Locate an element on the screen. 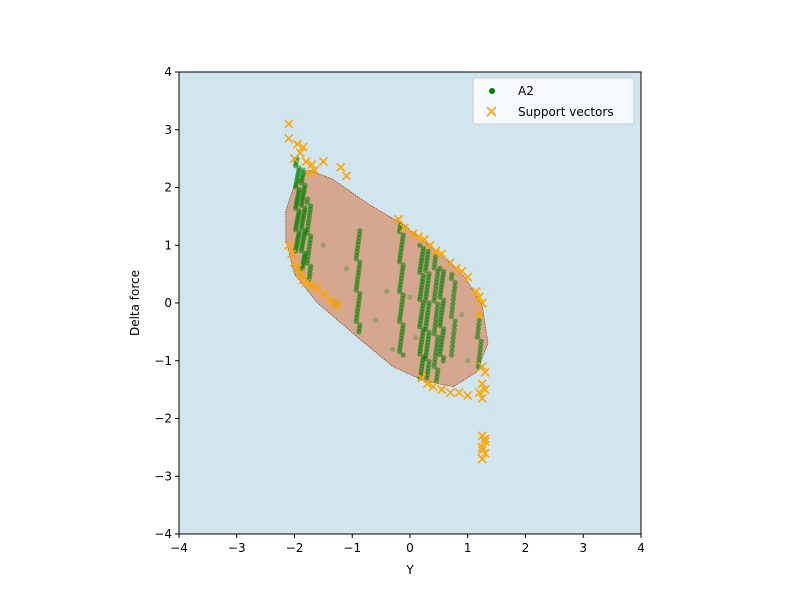 Image resolution: width=800 pixels, height=600 pixels. decision-region is located at coordinates (387, 278).